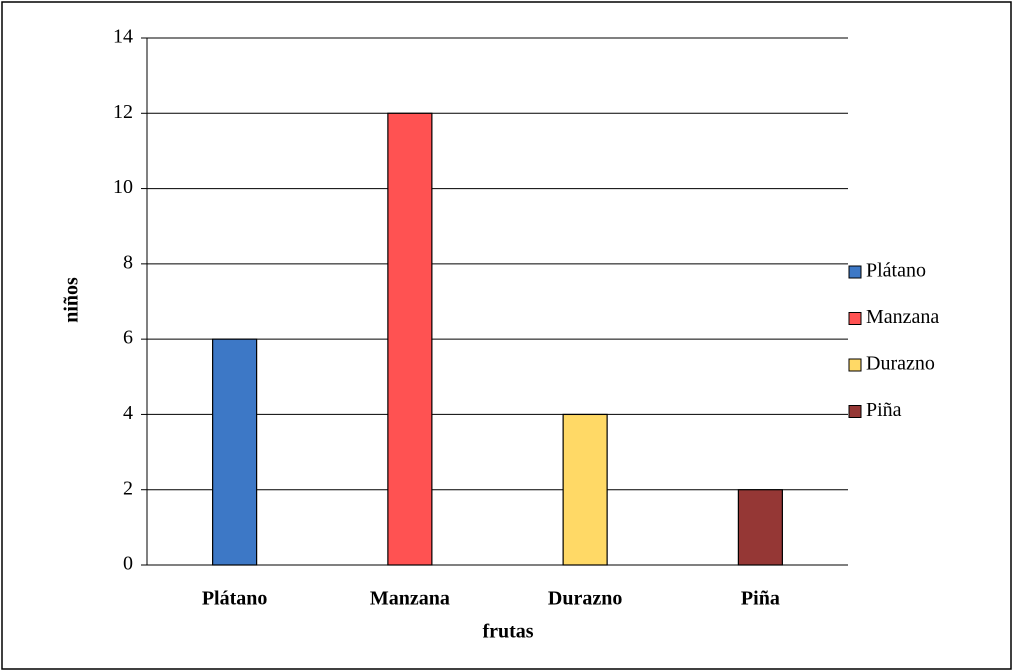 The width and height of the screenshot is (1014, 672). Describe the element at coordinates (123, 187) in the screenshot. I see `y-tick-label: 10` at that location.